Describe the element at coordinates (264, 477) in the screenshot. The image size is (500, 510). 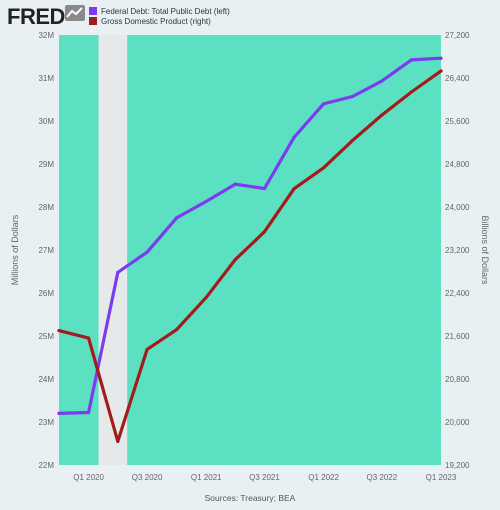
I see `x-tick-label: Q3 2021` at that location.